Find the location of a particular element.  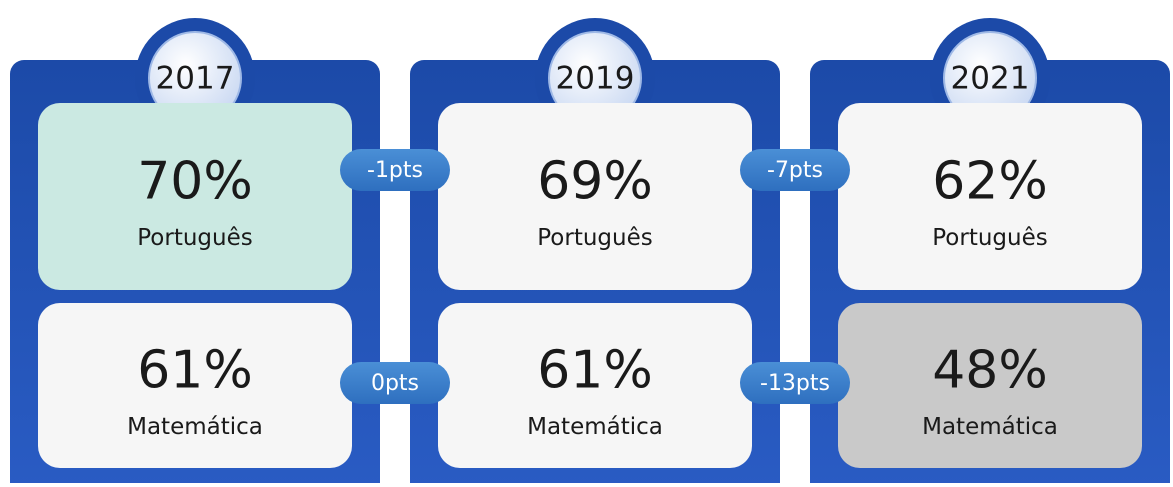

percentage: 69% is located at coordinates (595, 182).